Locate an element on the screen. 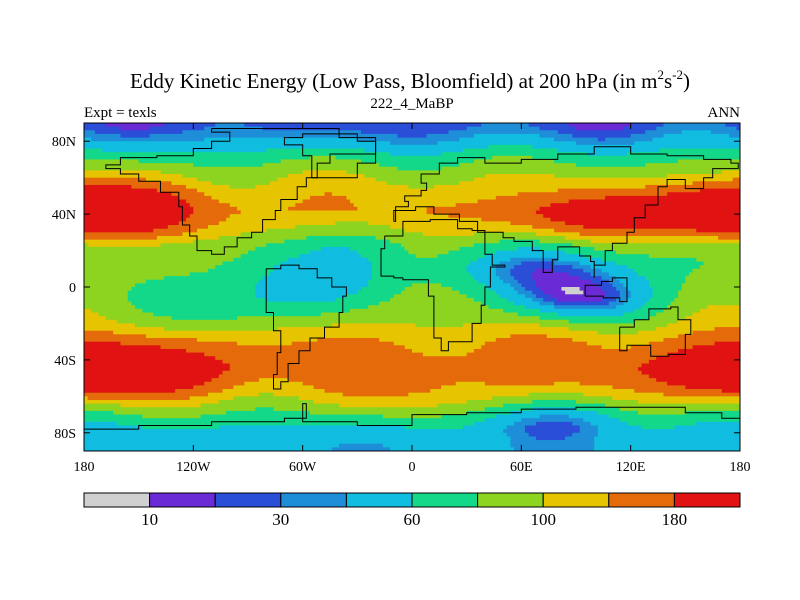  colorbar-swatch is located at coordinates (445, 500).